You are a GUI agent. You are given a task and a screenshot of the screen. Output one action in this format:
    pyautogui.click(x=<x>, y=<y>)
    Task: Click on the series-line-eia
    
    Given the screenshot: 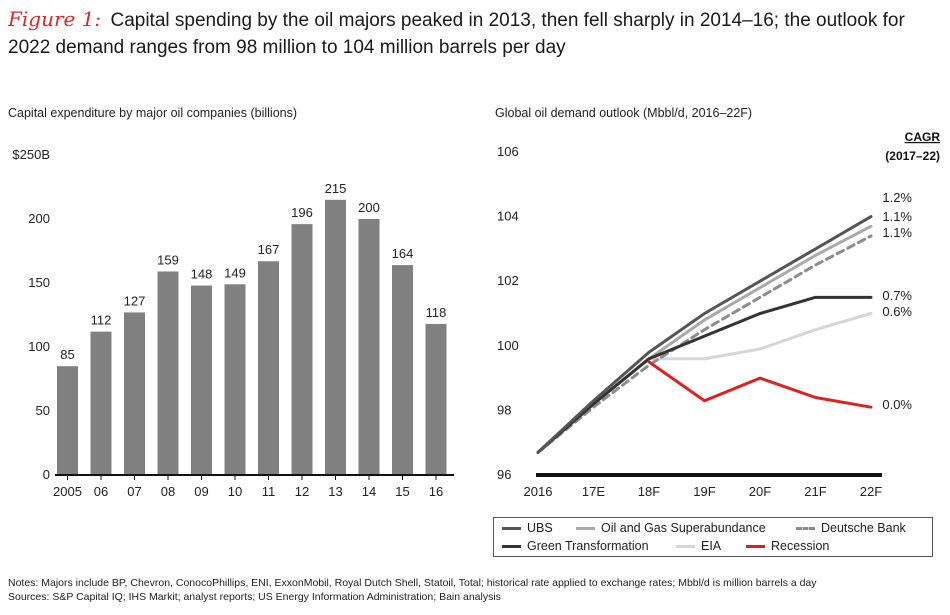 What is the action you would take?
    pyautogui.click(x=704, y=383)
    